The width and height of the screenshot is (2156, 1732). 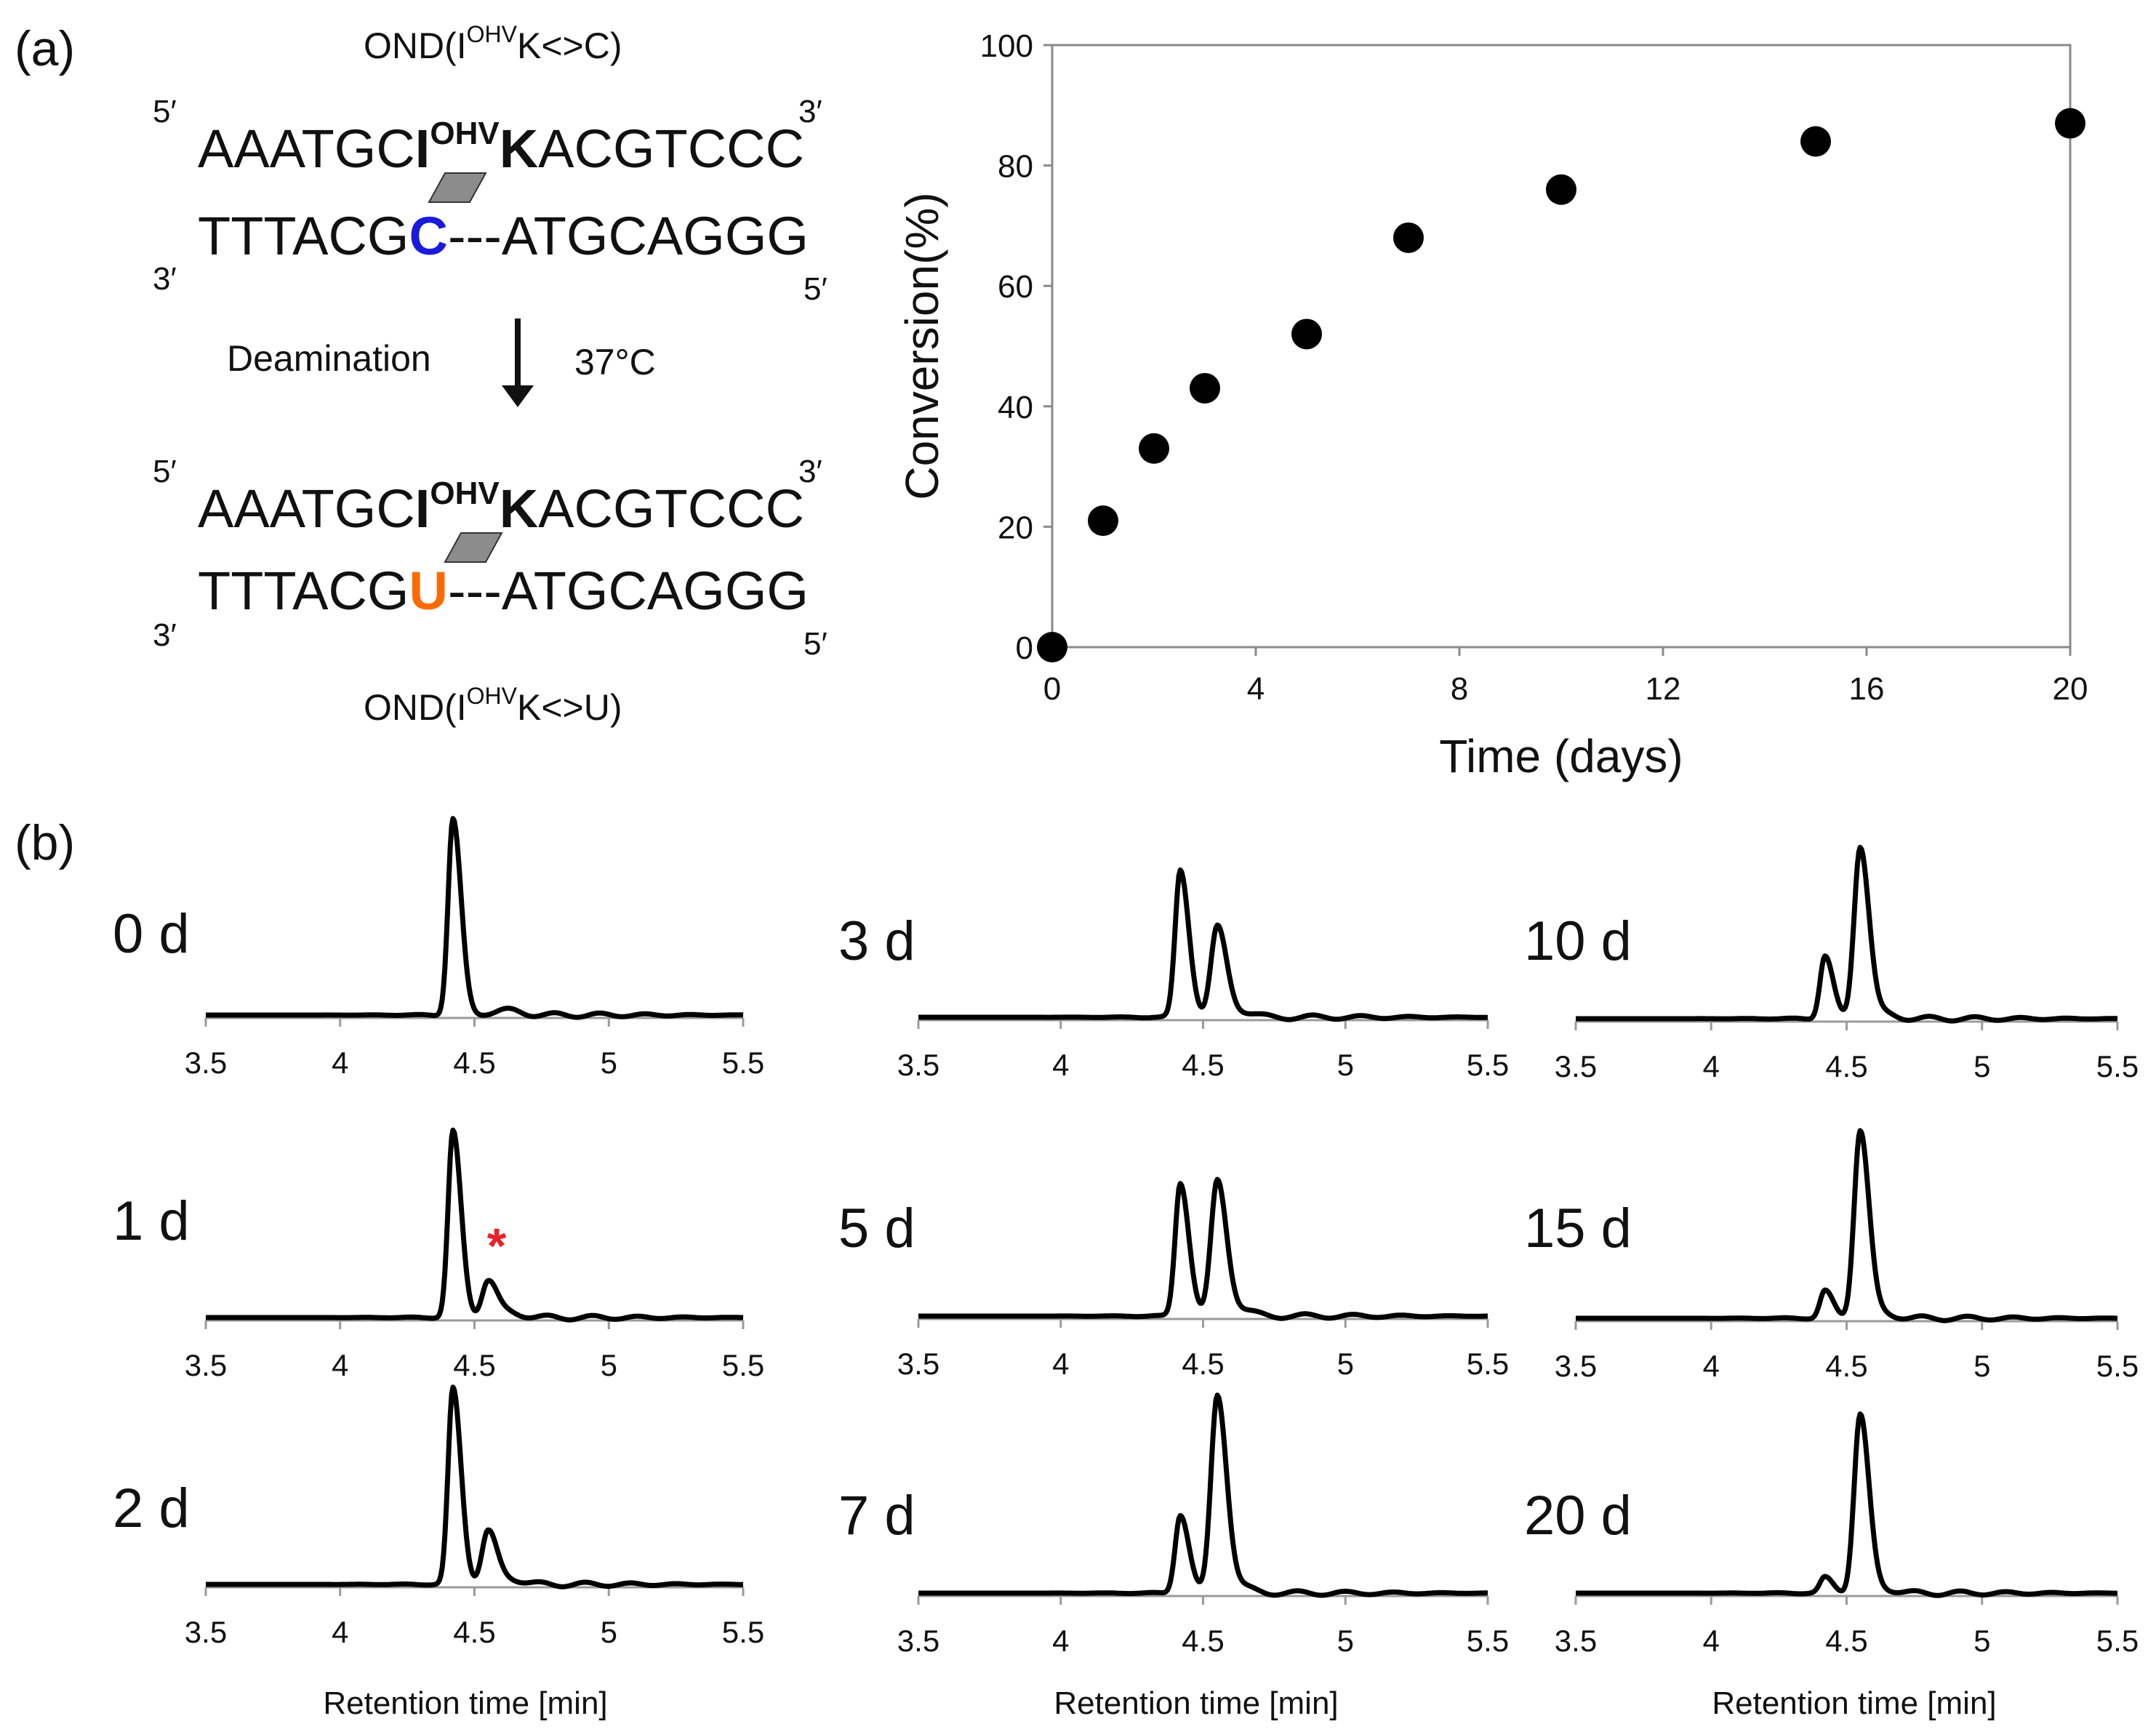 I want to click on x-axis-label: Time (days), so click(x=1561, y=756).